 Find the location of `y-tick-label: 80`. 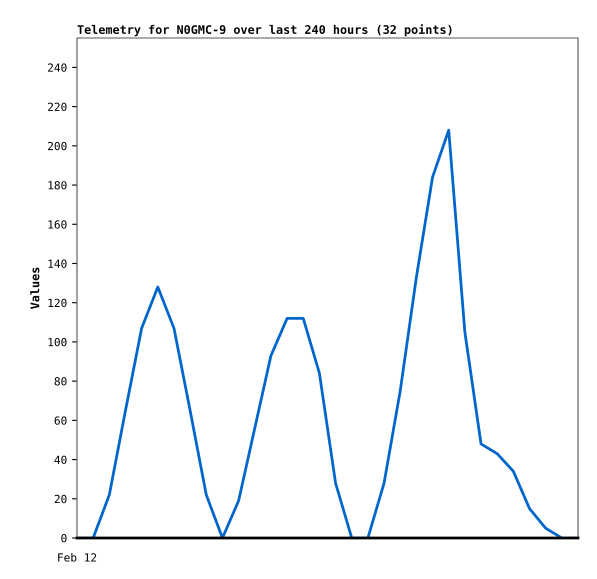

y-tick-label: 80 is located at coordinates (60, 381).